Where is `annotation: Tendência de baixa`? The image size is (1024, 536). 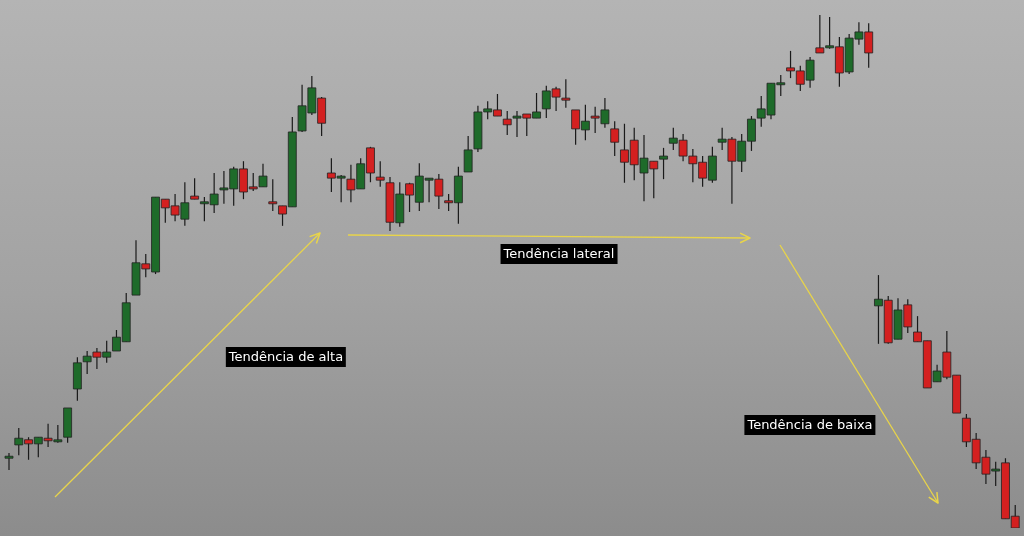 annotation: Tendência de baixa is located at coordinates (810, 425).